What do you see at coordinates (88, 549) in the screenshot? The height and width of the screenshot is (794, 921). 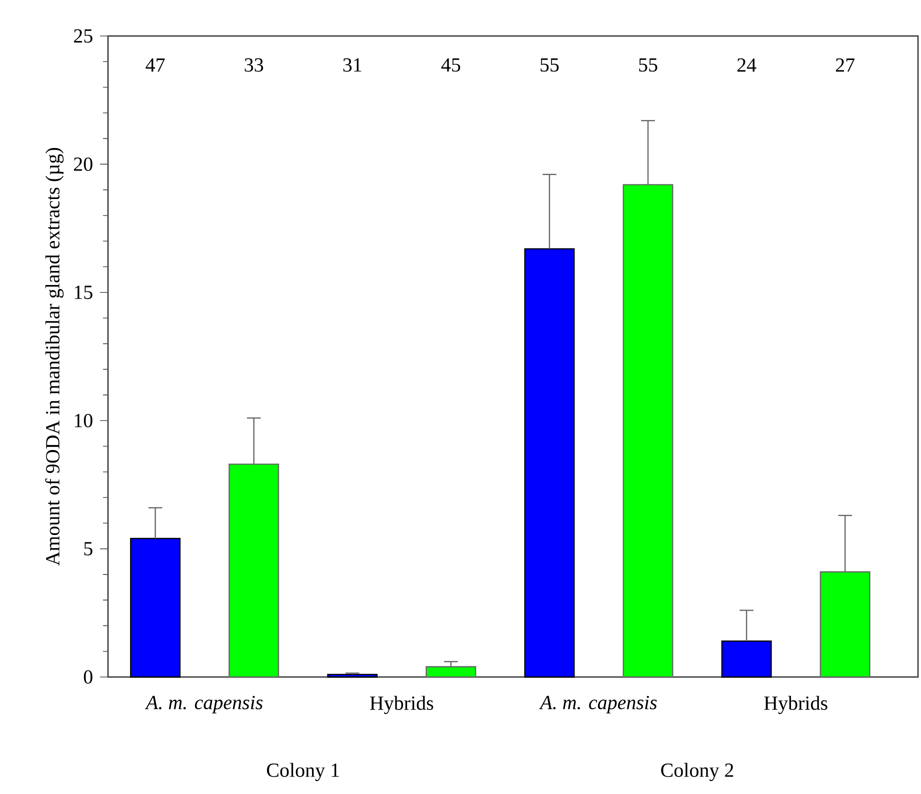 I see `y-tick-label: 5` at bounding box center [88, 549].